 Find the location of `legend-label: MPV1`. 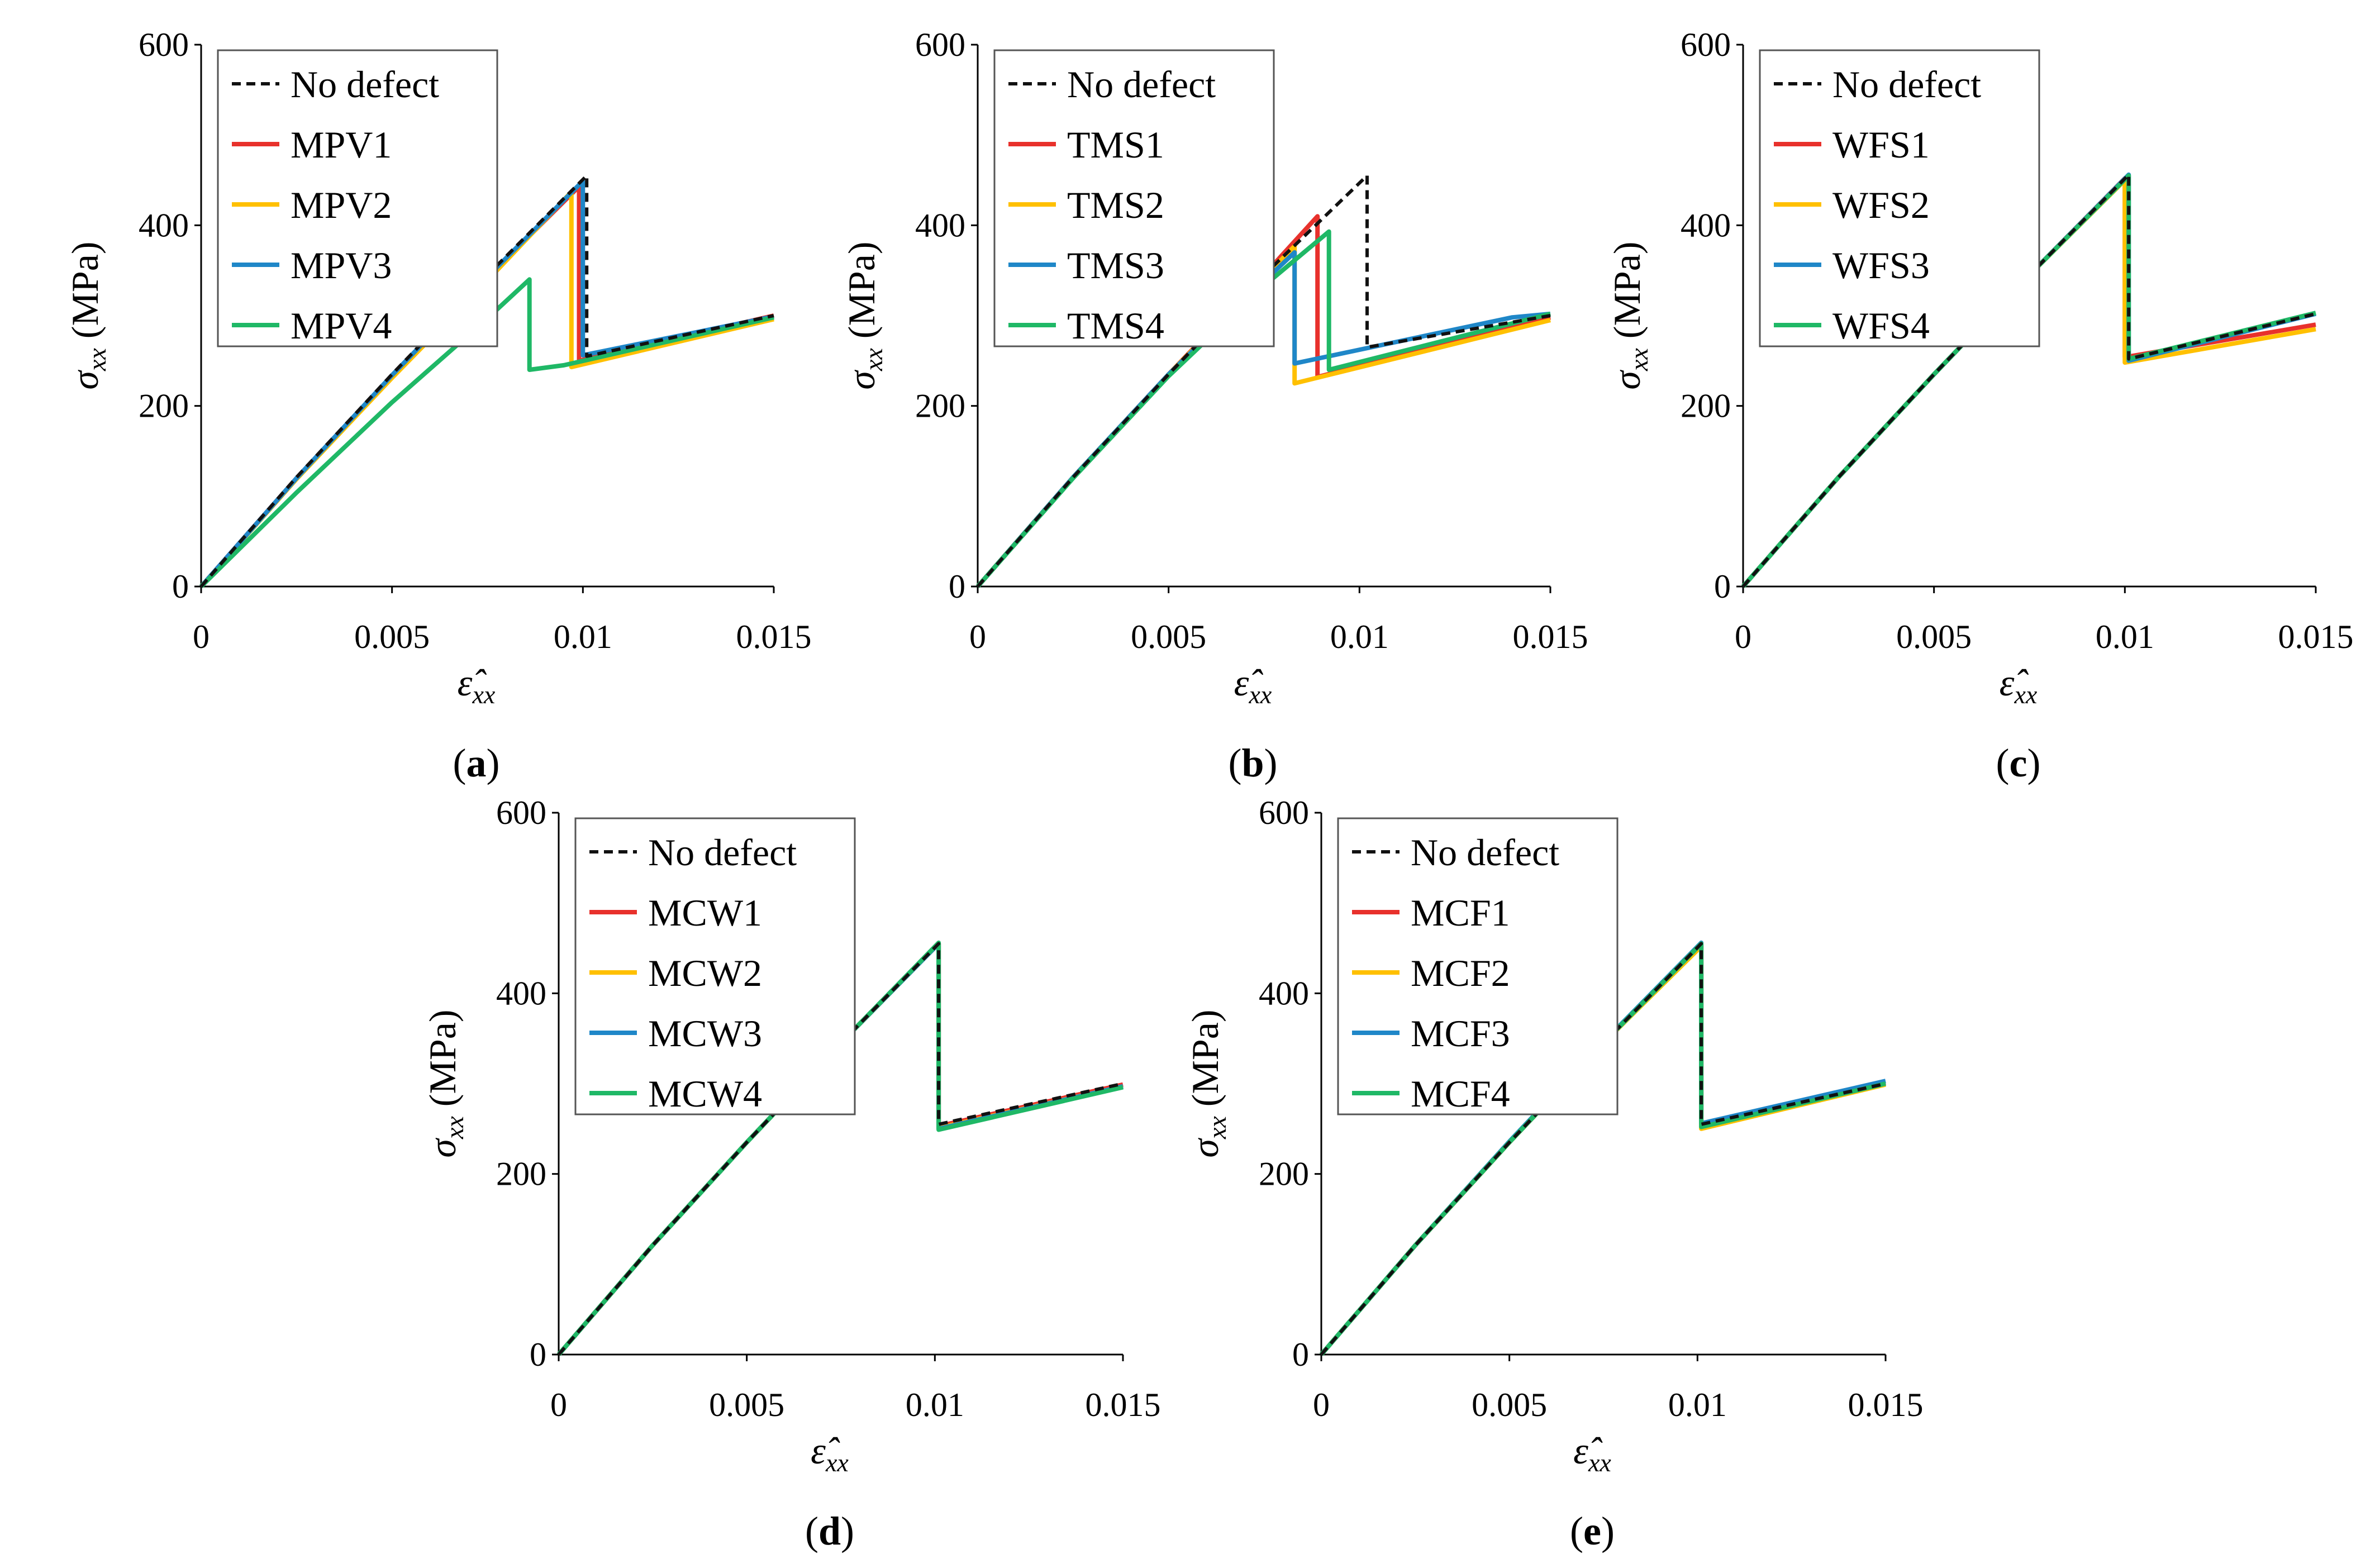

legend-label: MPV1 is located at coordinates (341, 145).